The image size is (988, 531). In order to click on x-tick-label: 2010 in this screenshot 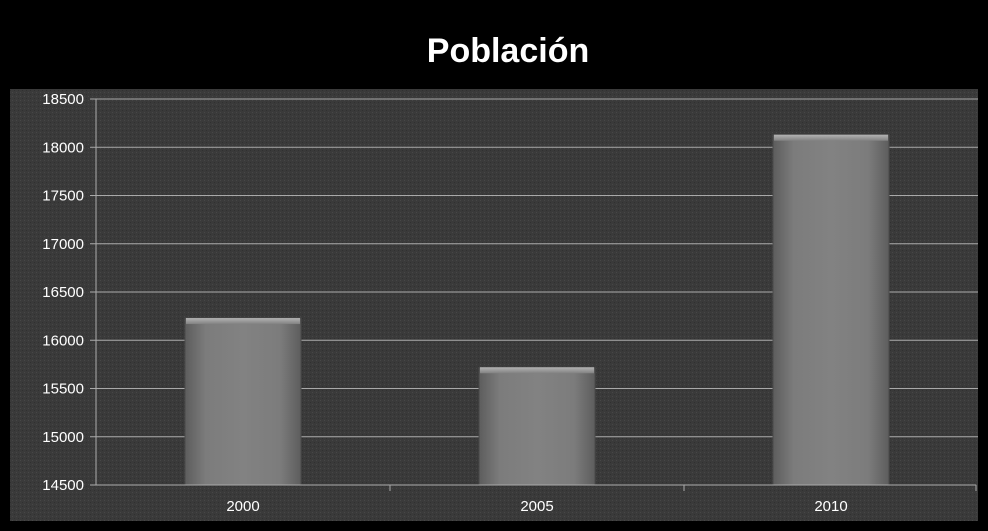, I will do `click(830, 506)`.